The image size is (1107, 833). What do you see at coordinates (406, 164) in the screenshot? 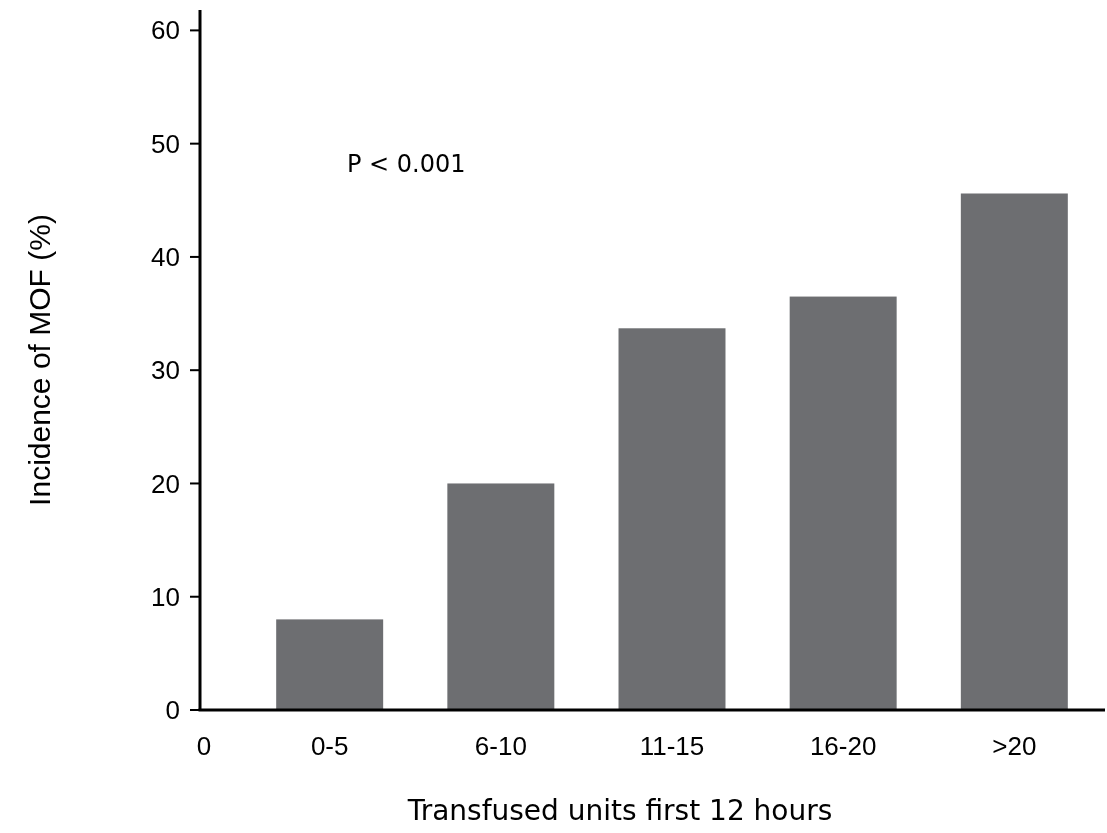
I see `annotation: P < 0.001` at bounding box center [406, 164].